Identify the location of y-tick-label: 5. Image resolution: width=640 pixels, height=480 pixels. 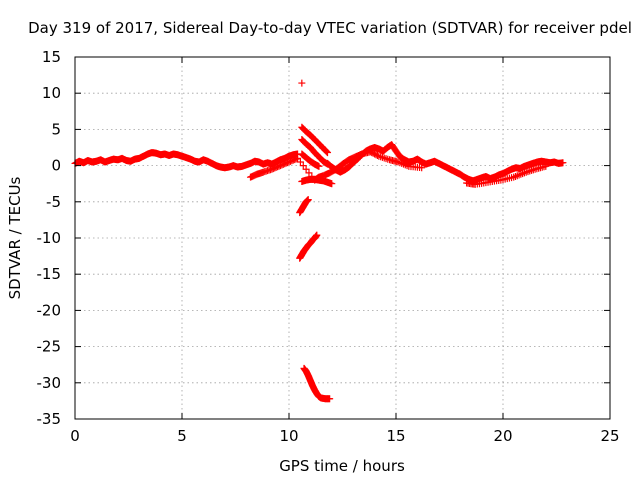
(56, 129).